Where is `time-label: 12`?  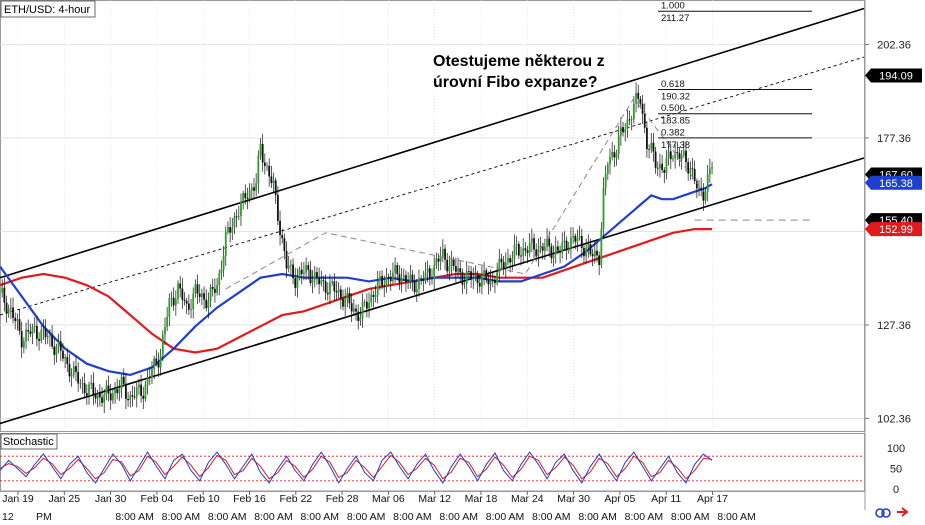
time-label: 12 is located at coordinates (8, 517).